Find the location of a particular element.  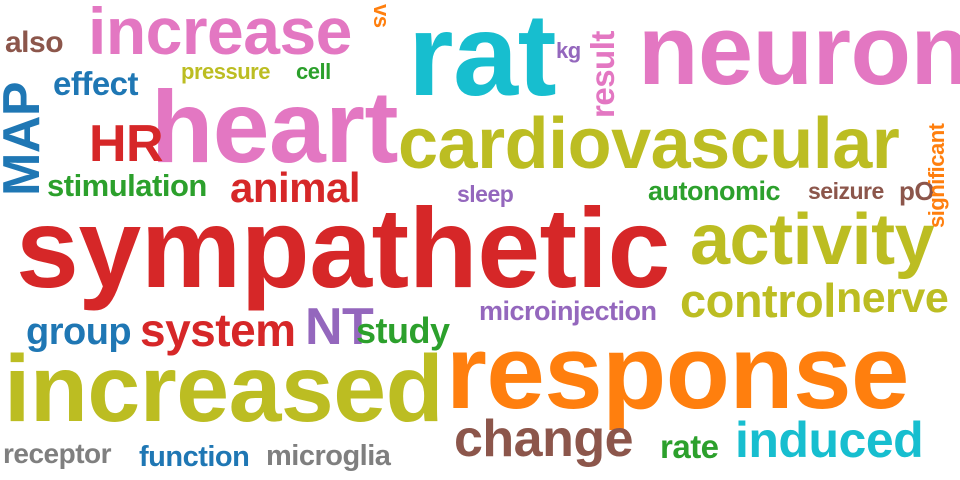

word-function: function is located at coordinates (194, 457).